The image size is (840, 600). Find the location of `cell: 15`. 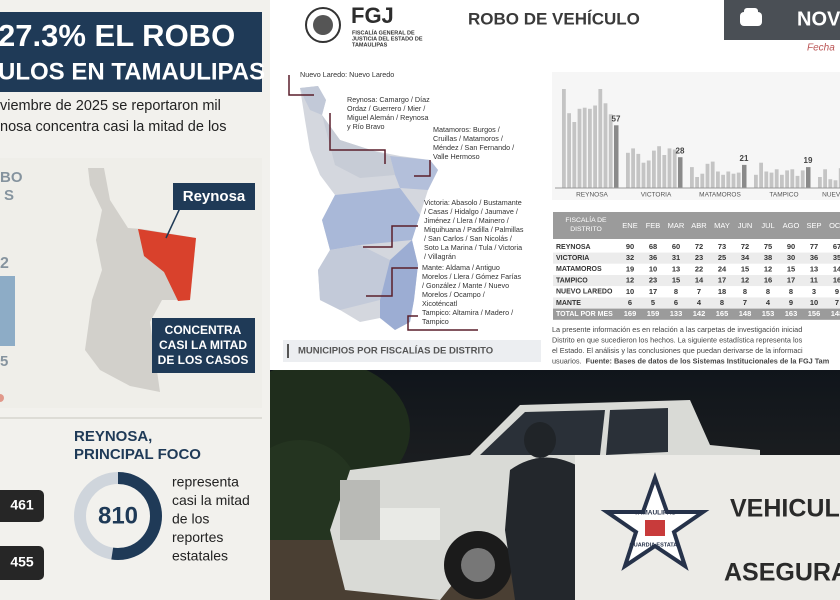

cell: 15 is located at coordinates (745, 268).